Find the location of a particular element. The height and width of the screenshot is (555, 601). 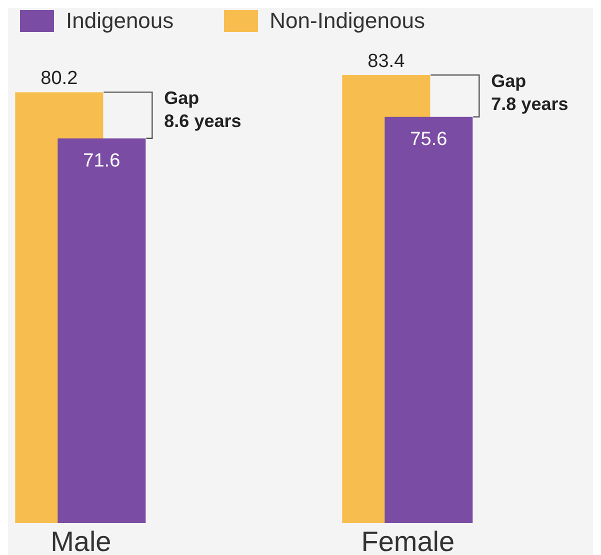

legend-label: Indigenous is located at coordinates (120, 21).